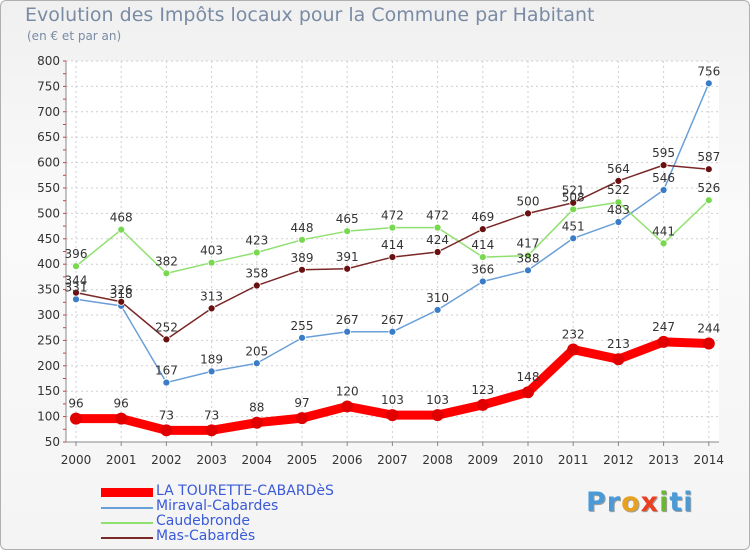  I want to click on data-label: 189, so click(211, 359).